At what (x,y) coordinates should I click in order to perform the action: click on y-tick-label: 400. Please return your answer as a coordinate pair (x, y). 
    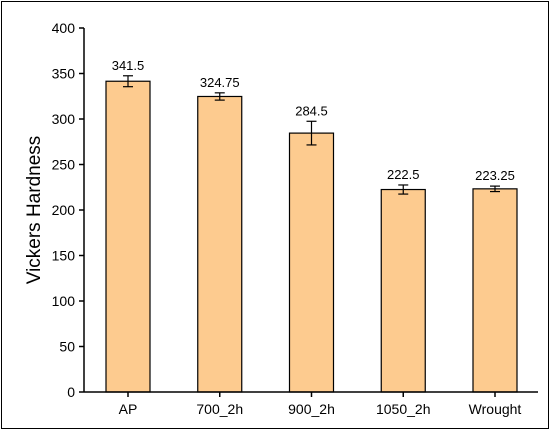
    Looking at the image, I should click on (64, 28).